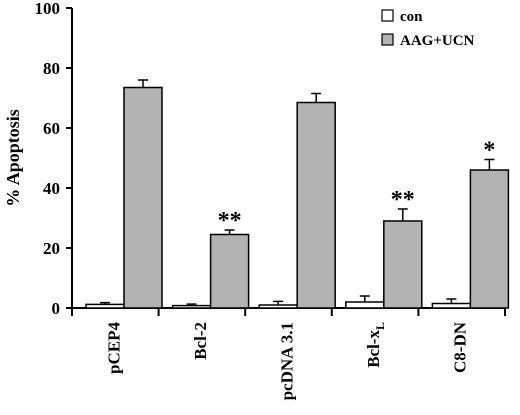 This screenshot has width=520, height=415. I want to click on y-tick-label: 60, so click(51, 128).